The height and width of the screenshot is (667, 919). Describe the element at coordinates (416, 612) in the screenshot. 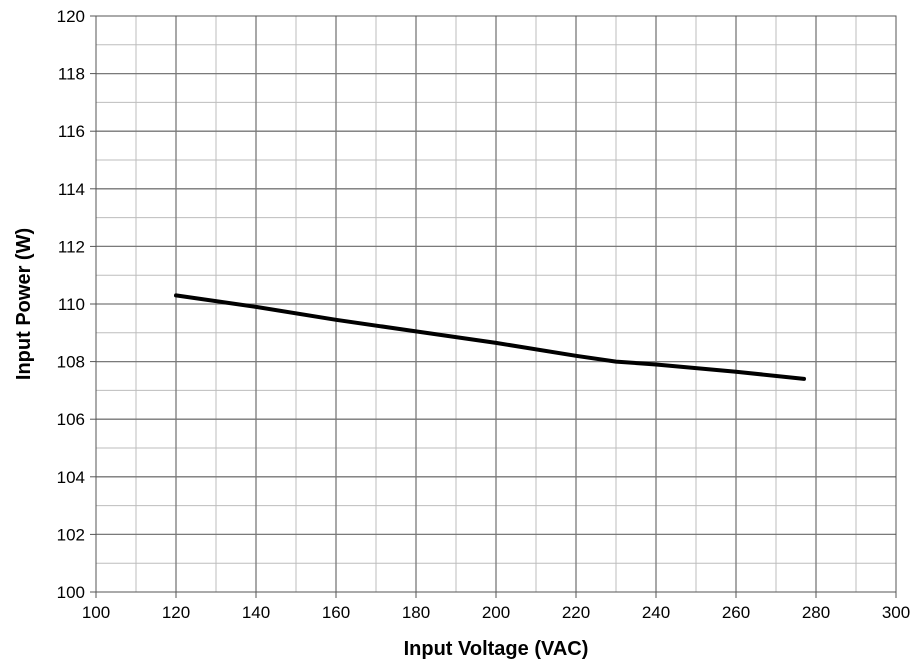

I see `x-tick-label: 180` at that location.